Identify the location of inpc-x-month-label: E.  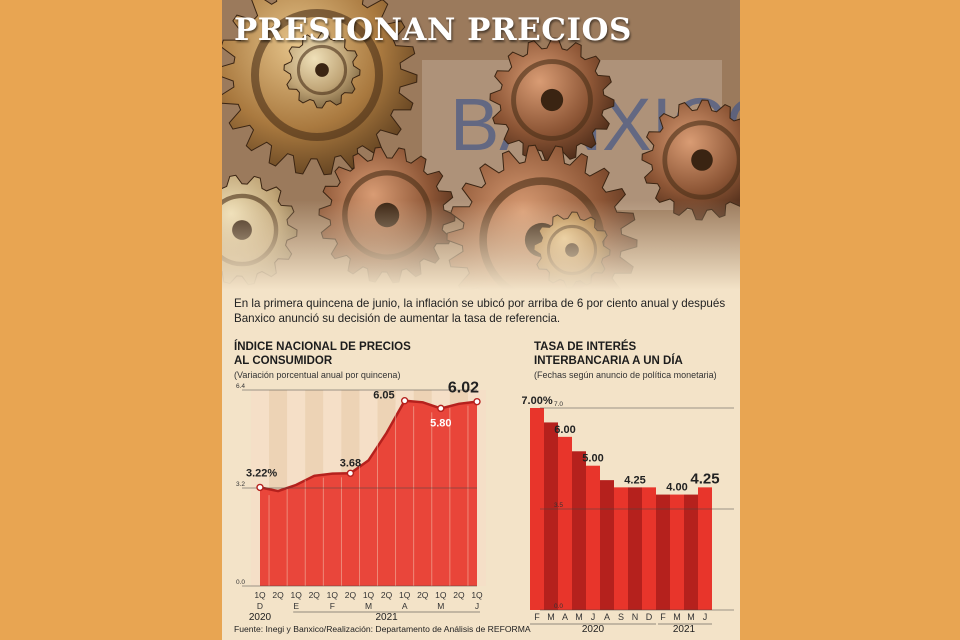
(296, 606).